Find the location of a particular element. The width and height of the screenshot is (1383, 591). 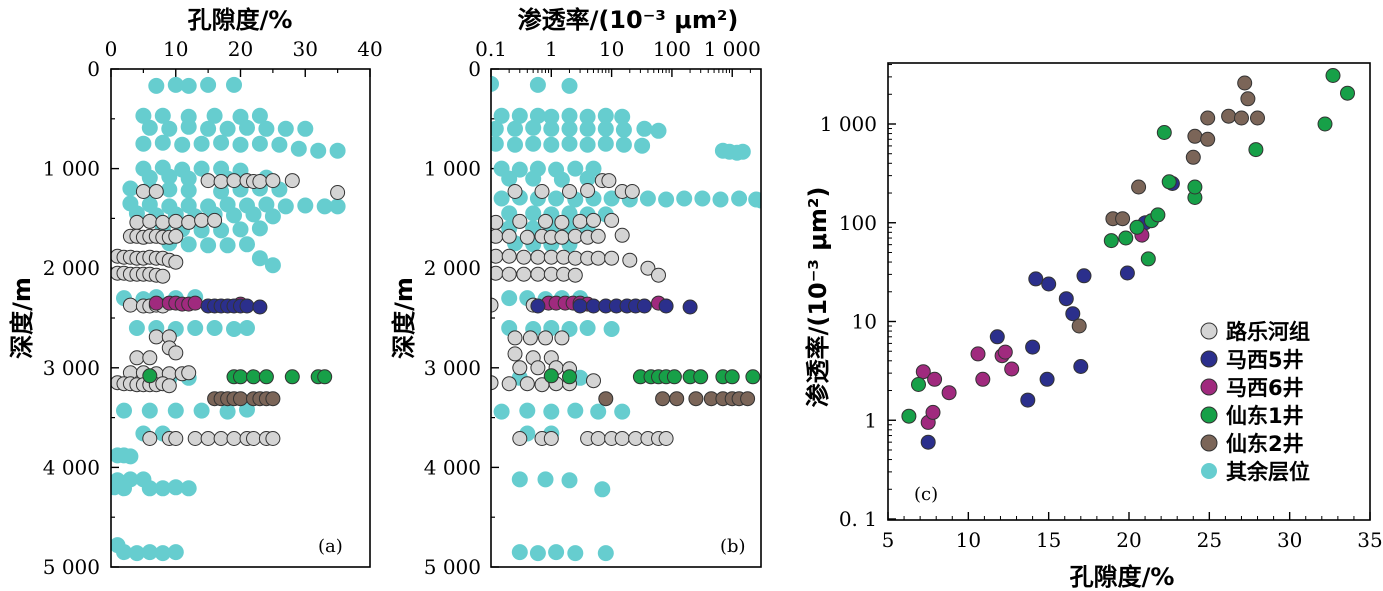

legend-marker-maXi6 is located at coordinates (1209, 387).